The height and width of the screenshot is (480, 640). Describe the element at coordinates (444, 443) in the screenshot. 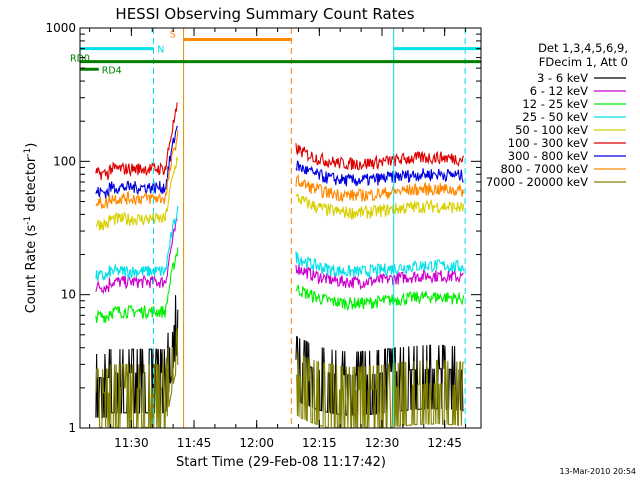

I see `x-tick-label-1245: 12:45` at that location.